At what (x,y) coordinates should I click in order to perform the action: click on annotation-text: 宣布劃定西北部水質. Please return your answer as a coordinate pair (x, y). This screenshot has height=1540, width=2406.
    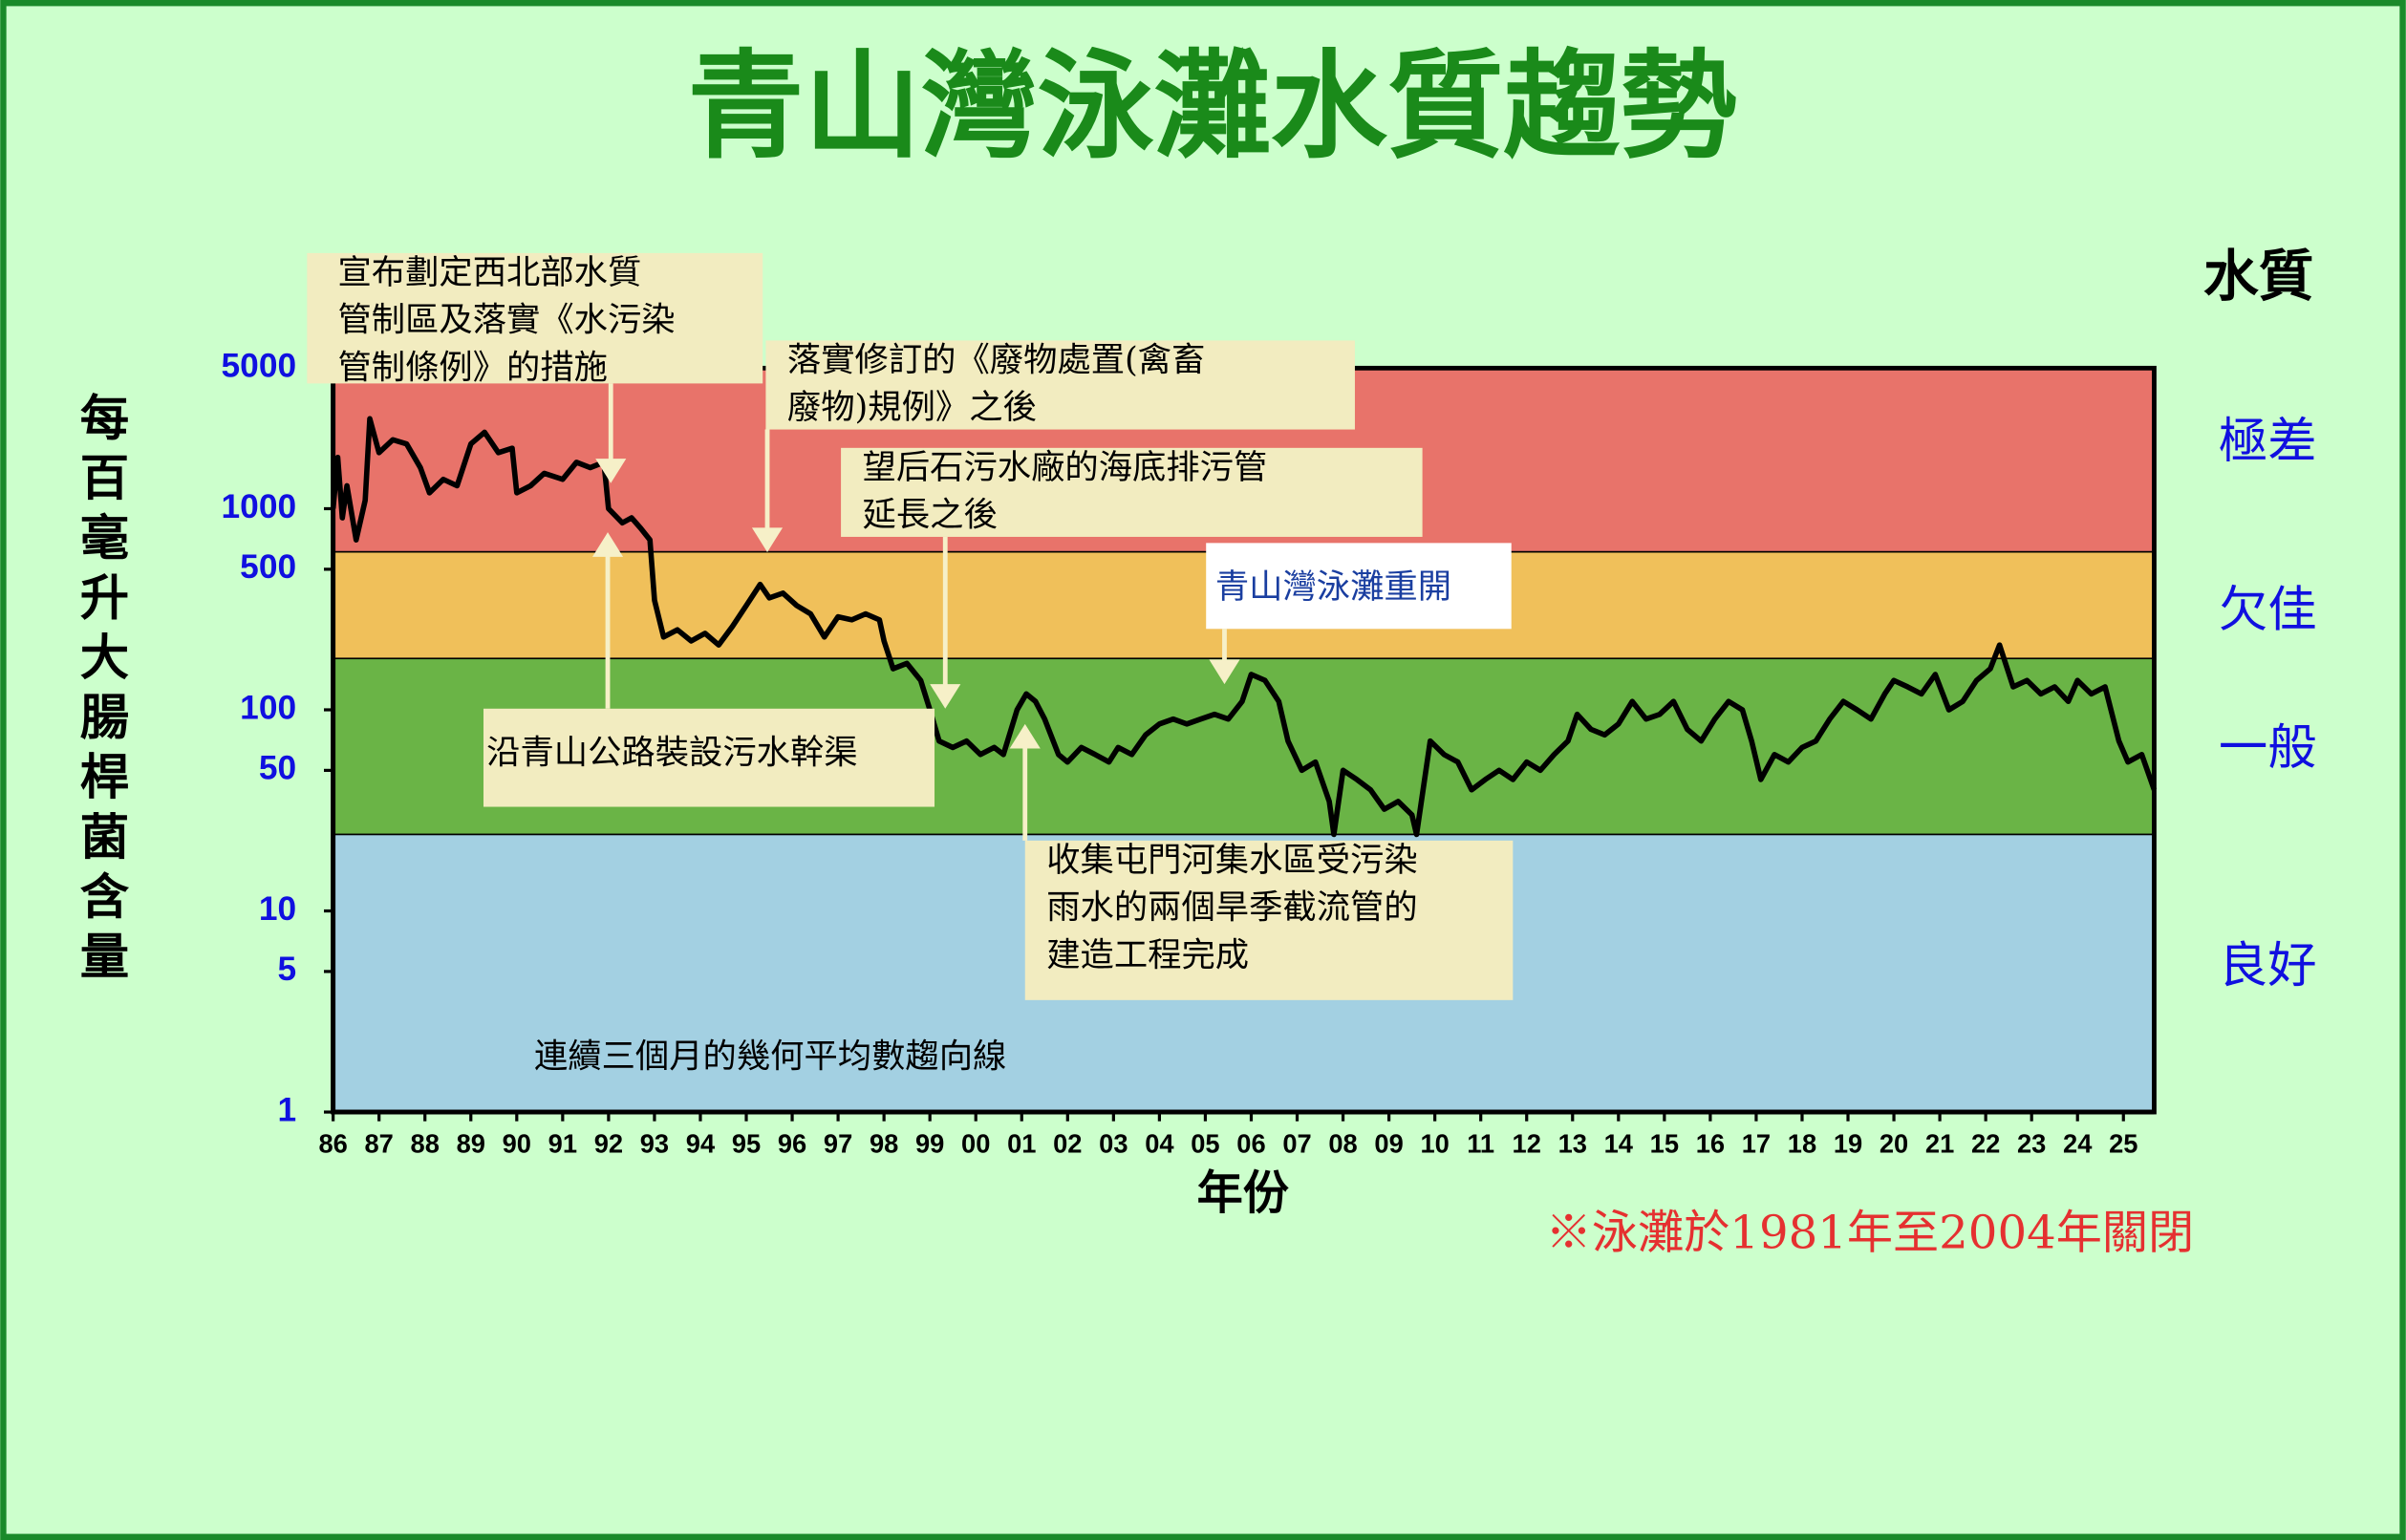
    Looking at the image, I should click on (489, 272).